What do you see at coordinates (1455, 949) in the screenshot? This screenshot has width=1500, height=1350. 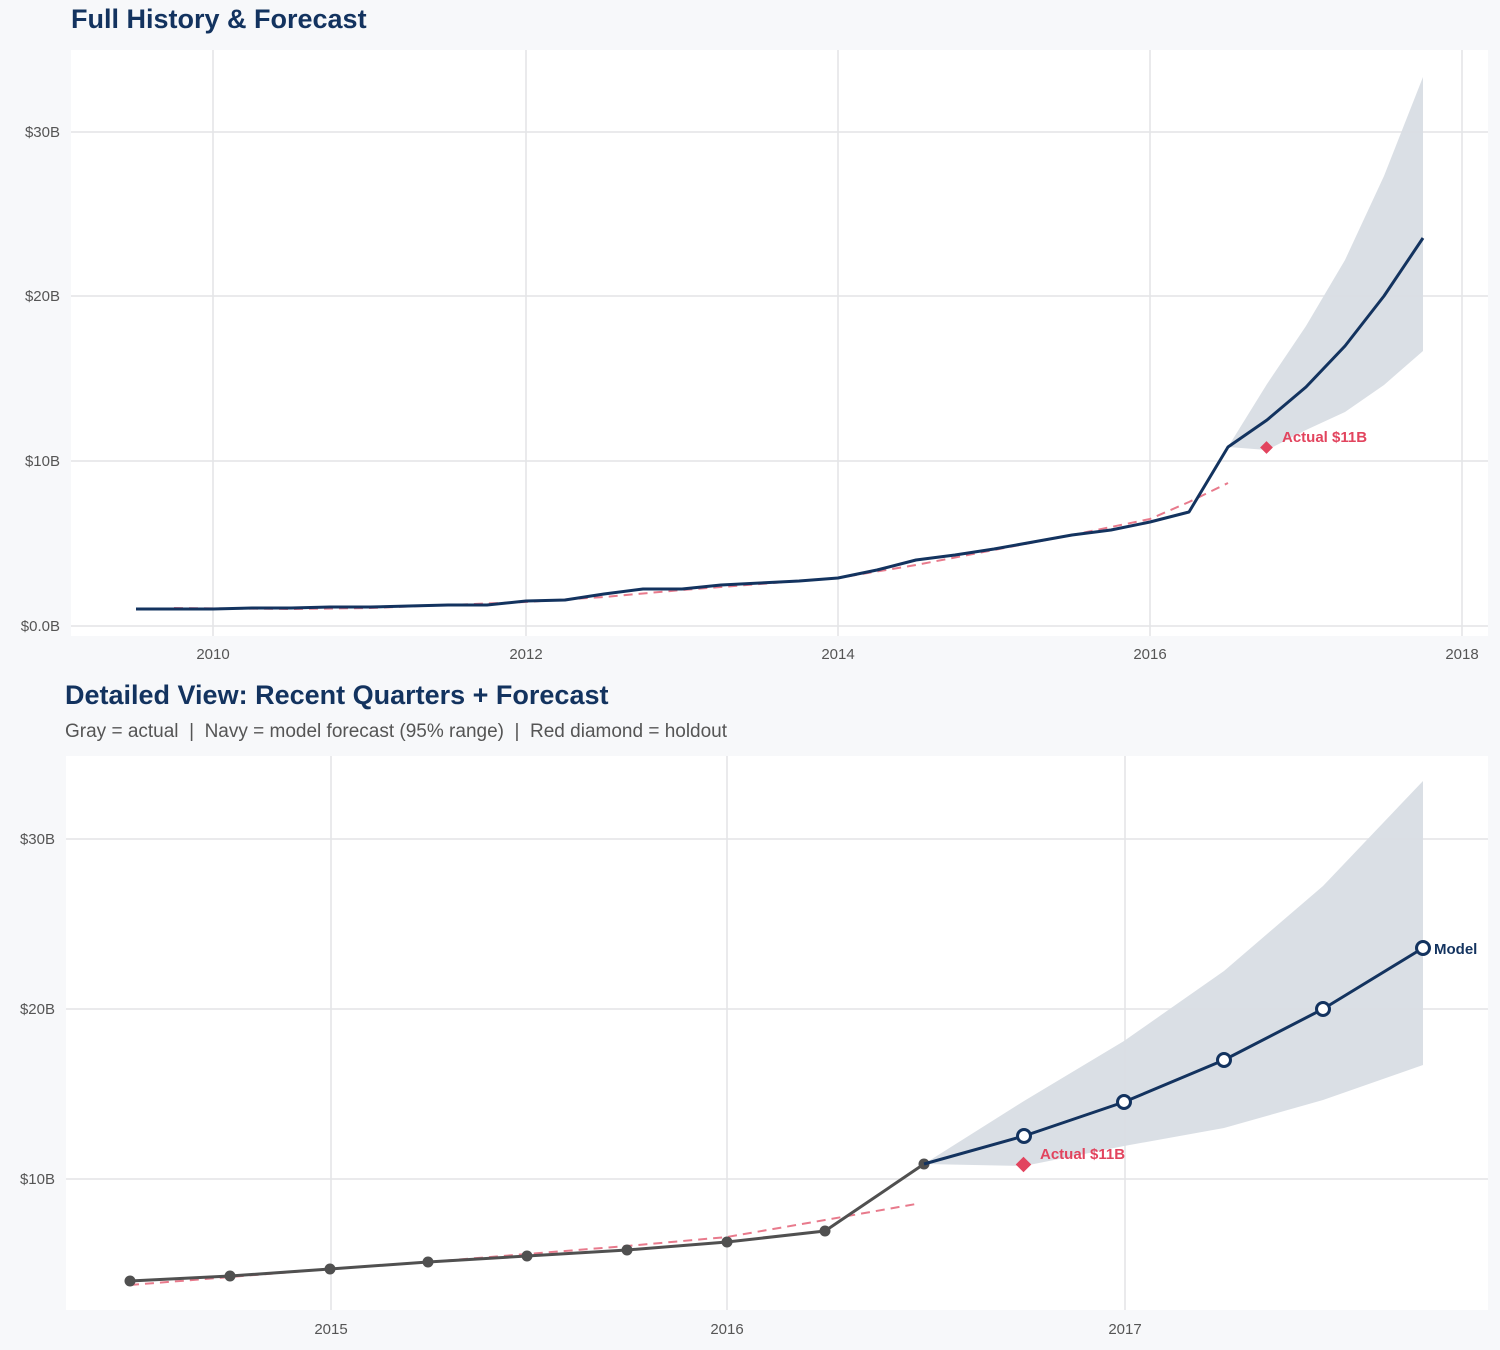 I see `bottom-model-annotation: Model` at bounding box center [1455, 949].